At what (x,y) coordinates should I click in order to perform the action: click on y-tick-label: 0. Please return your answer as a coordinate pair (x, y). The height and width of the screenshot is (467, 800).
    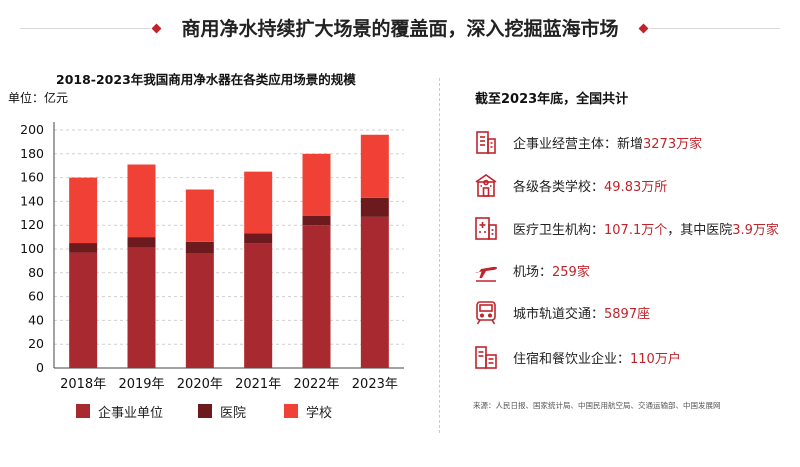
    Looking at the image, I should click on (40, 367).